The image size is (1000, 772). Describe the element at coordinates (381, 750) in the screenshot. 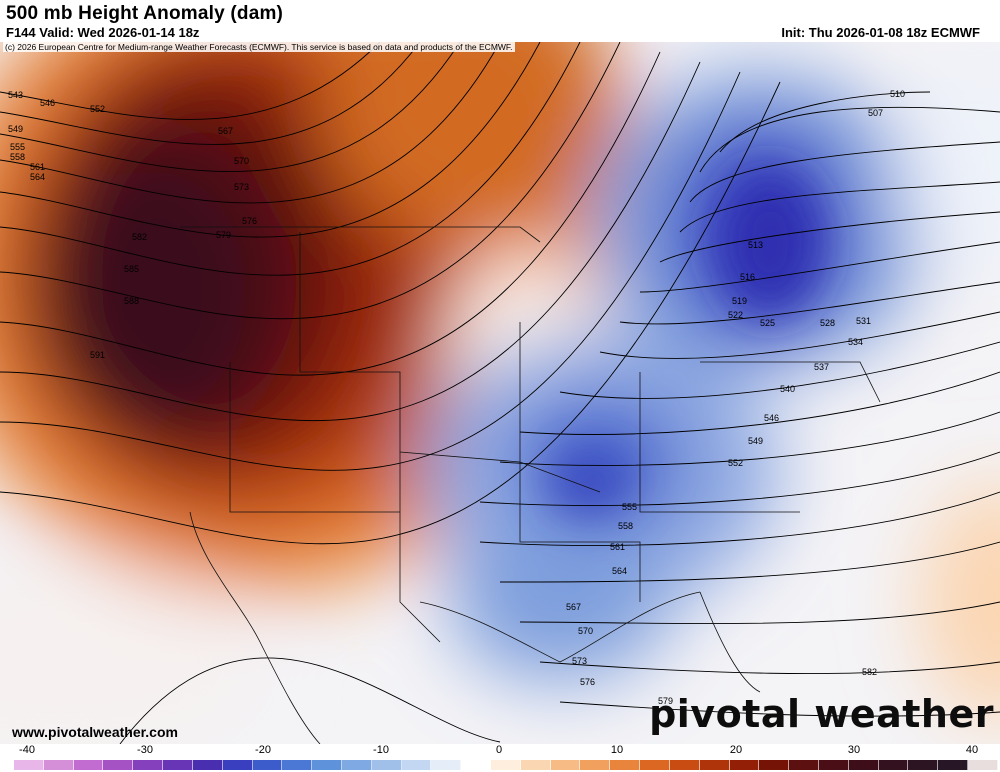

I see `colorbar-tick: -10` at that location.